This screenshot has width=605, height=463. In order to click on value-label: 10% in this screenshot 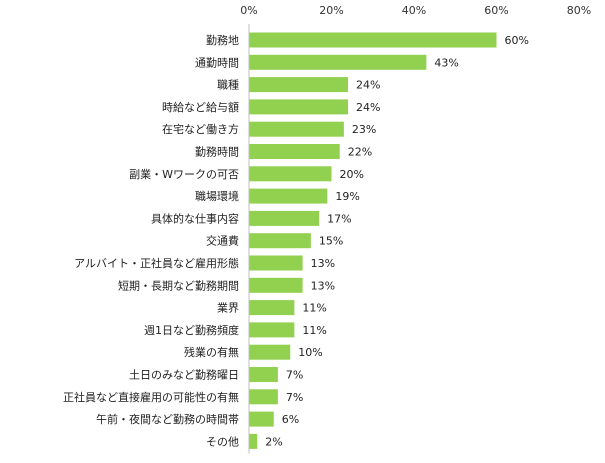, I will do `click(310, 352)`.